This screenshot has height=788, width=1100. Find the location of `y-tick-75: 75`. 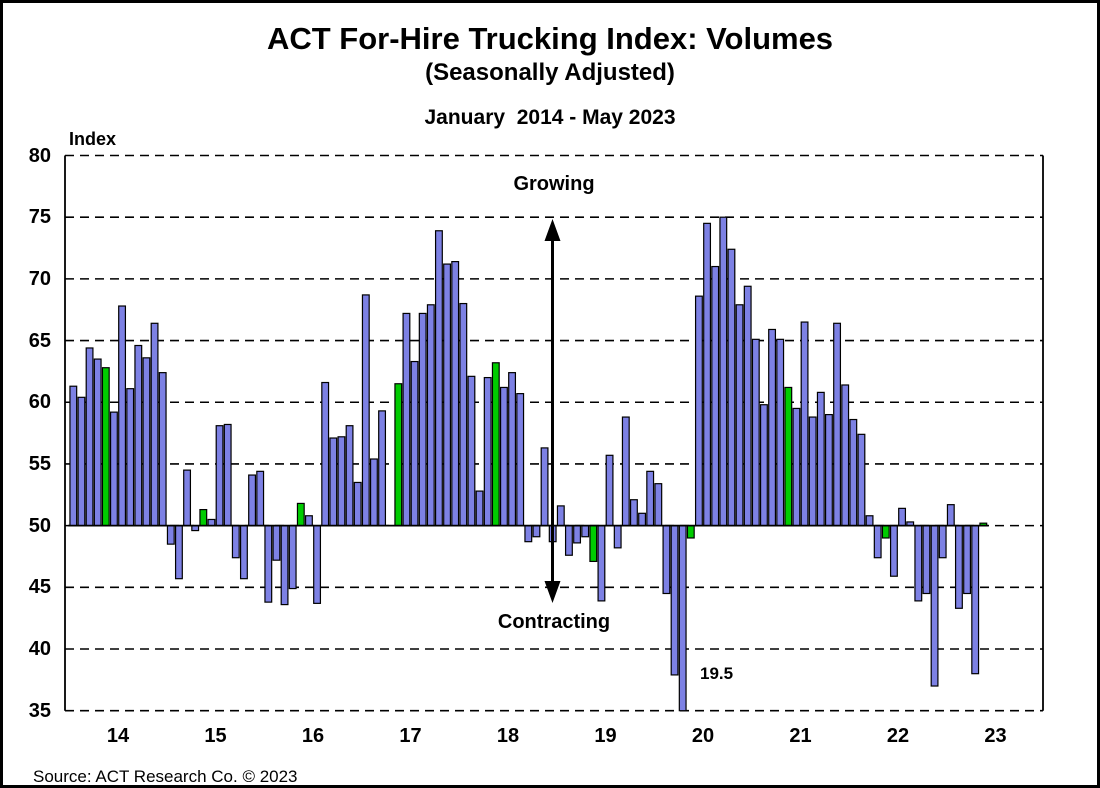

y-tick-75: 75 is located at coordinates (39, 217).